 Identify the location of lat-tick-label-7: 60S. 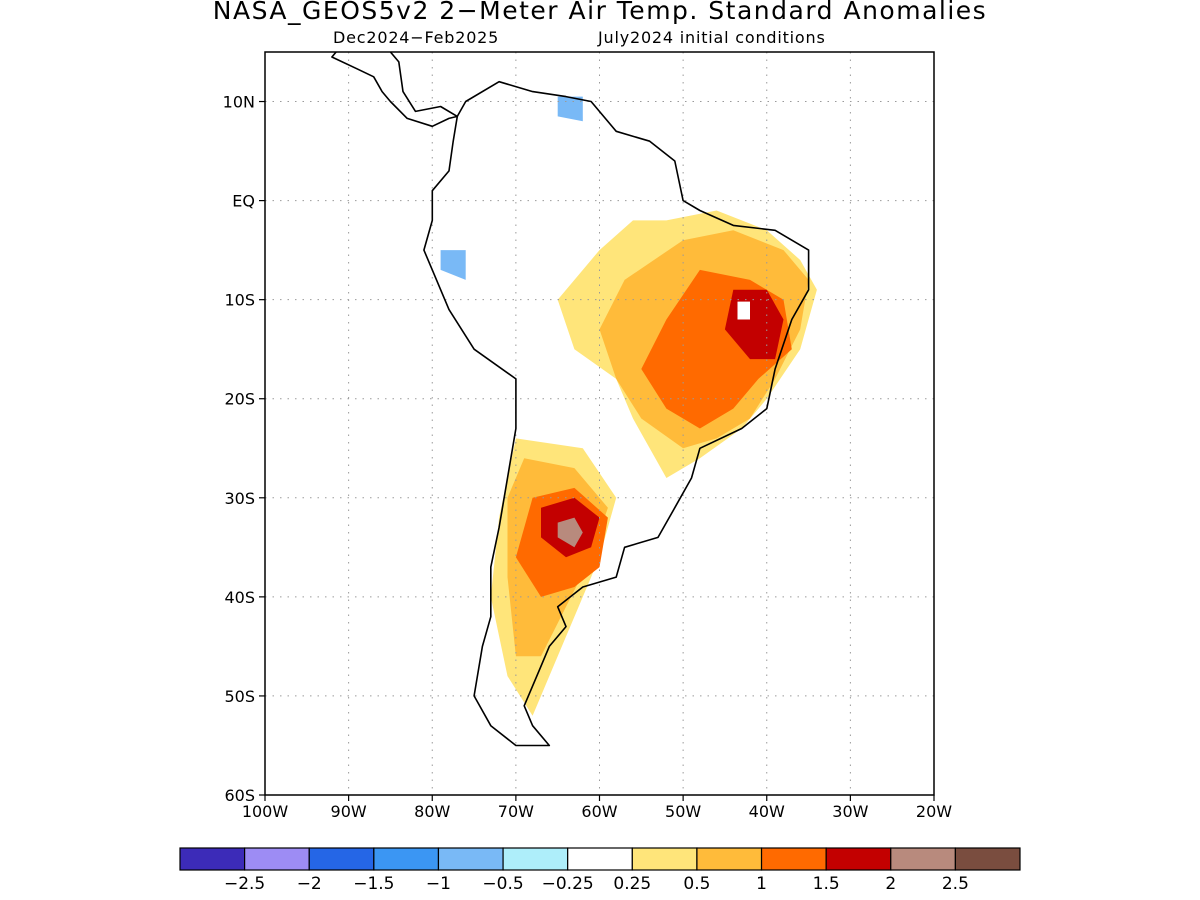
(239, 795).